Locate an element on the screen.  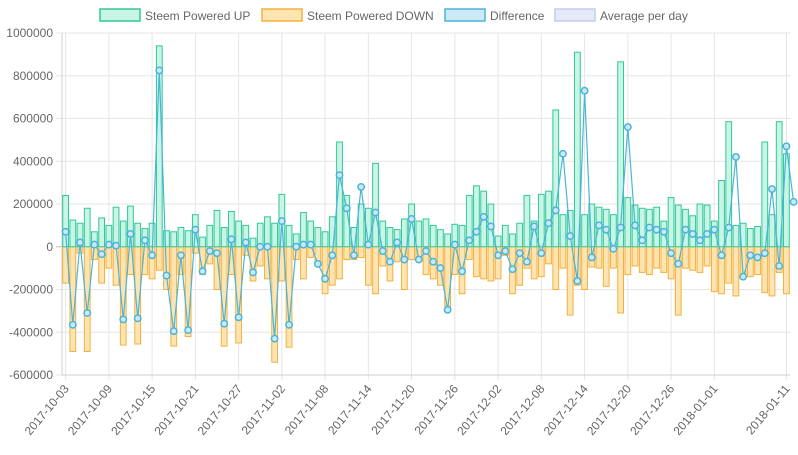
legend-label-2: Difference is located at coordinates (517, 16).